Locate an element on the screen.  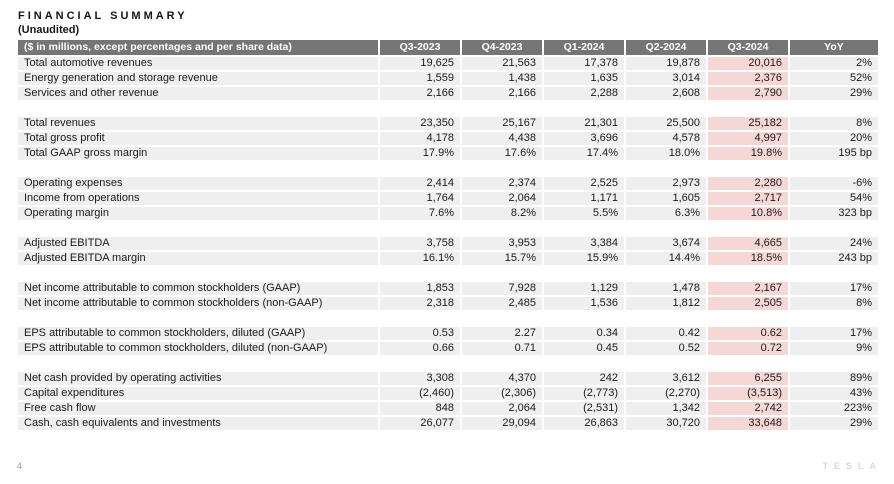
yoy-cell: 195 bp is located at coordinates (834, 153).